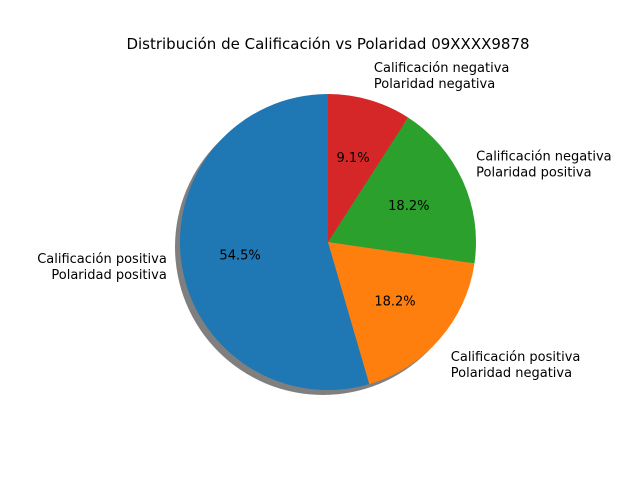 The image size is (640, 480). Describe the element at coordinates (543, 165) in the screenshot. I see `pie-slice-label-3: Calificación negativa Polaridad positiva` at that location.